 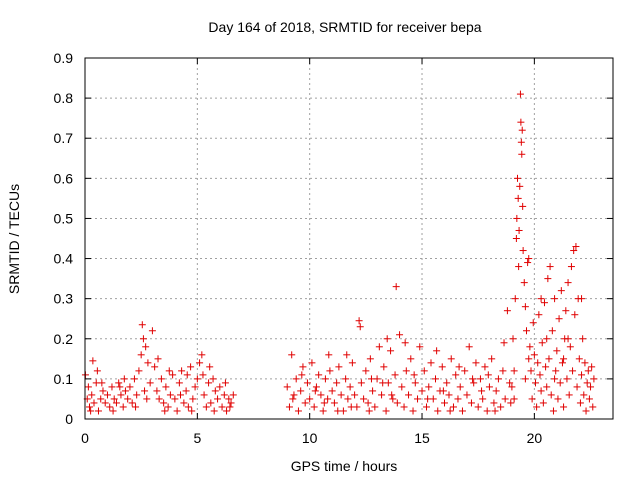 What do you see at coordinates (64, 98) in the screenshot?
I see `y-tick-label: 0.8` at bounding box center [64, 98].